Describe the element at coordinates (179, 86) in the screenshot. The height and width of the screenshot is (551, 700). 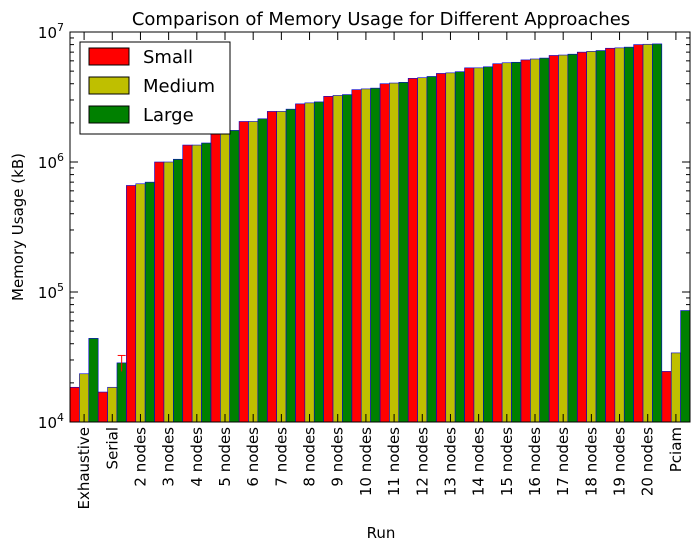
I see `legend-label-medium: Medium` at that location.